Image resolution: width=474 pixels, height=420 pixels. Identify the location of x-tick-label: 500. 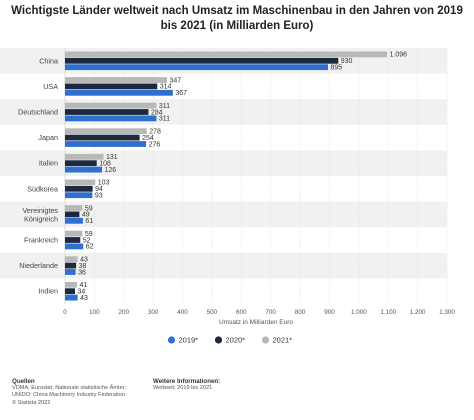
(212, 312).